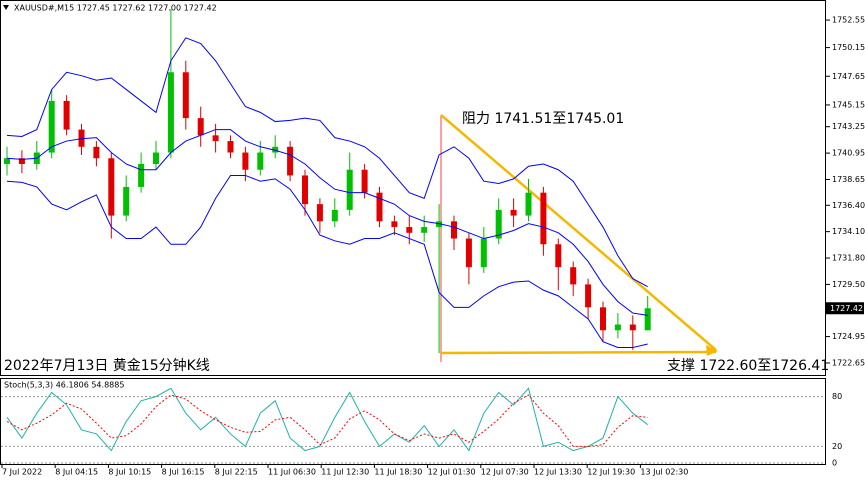  Describe the element at coordinates (578, 352) in the screenshot. I see `support-line` at that location.